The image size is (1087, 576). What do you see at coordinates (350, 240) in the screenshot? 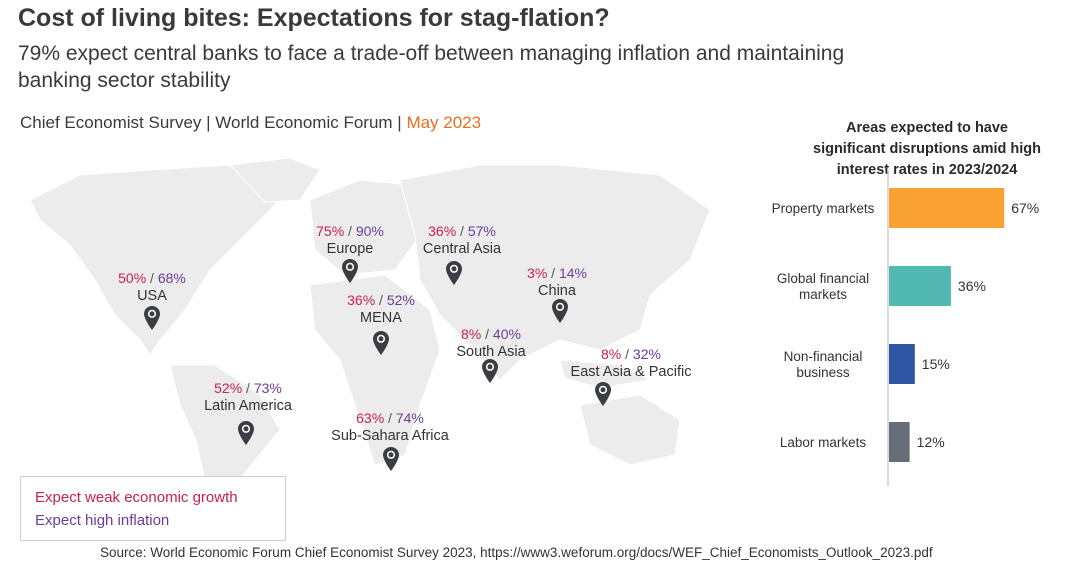
I see `region-label-europe: 75% / 90% Europe` at bounding box center [350, 240].